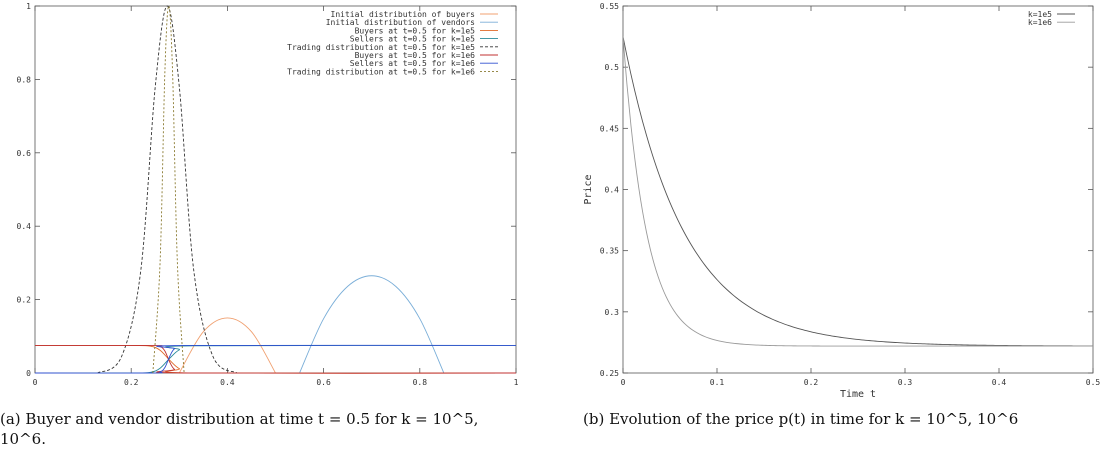 The width and height of the screenshot is (1112, 466). I want to click on b-ytick-label: 0.25, so click(609, 373).